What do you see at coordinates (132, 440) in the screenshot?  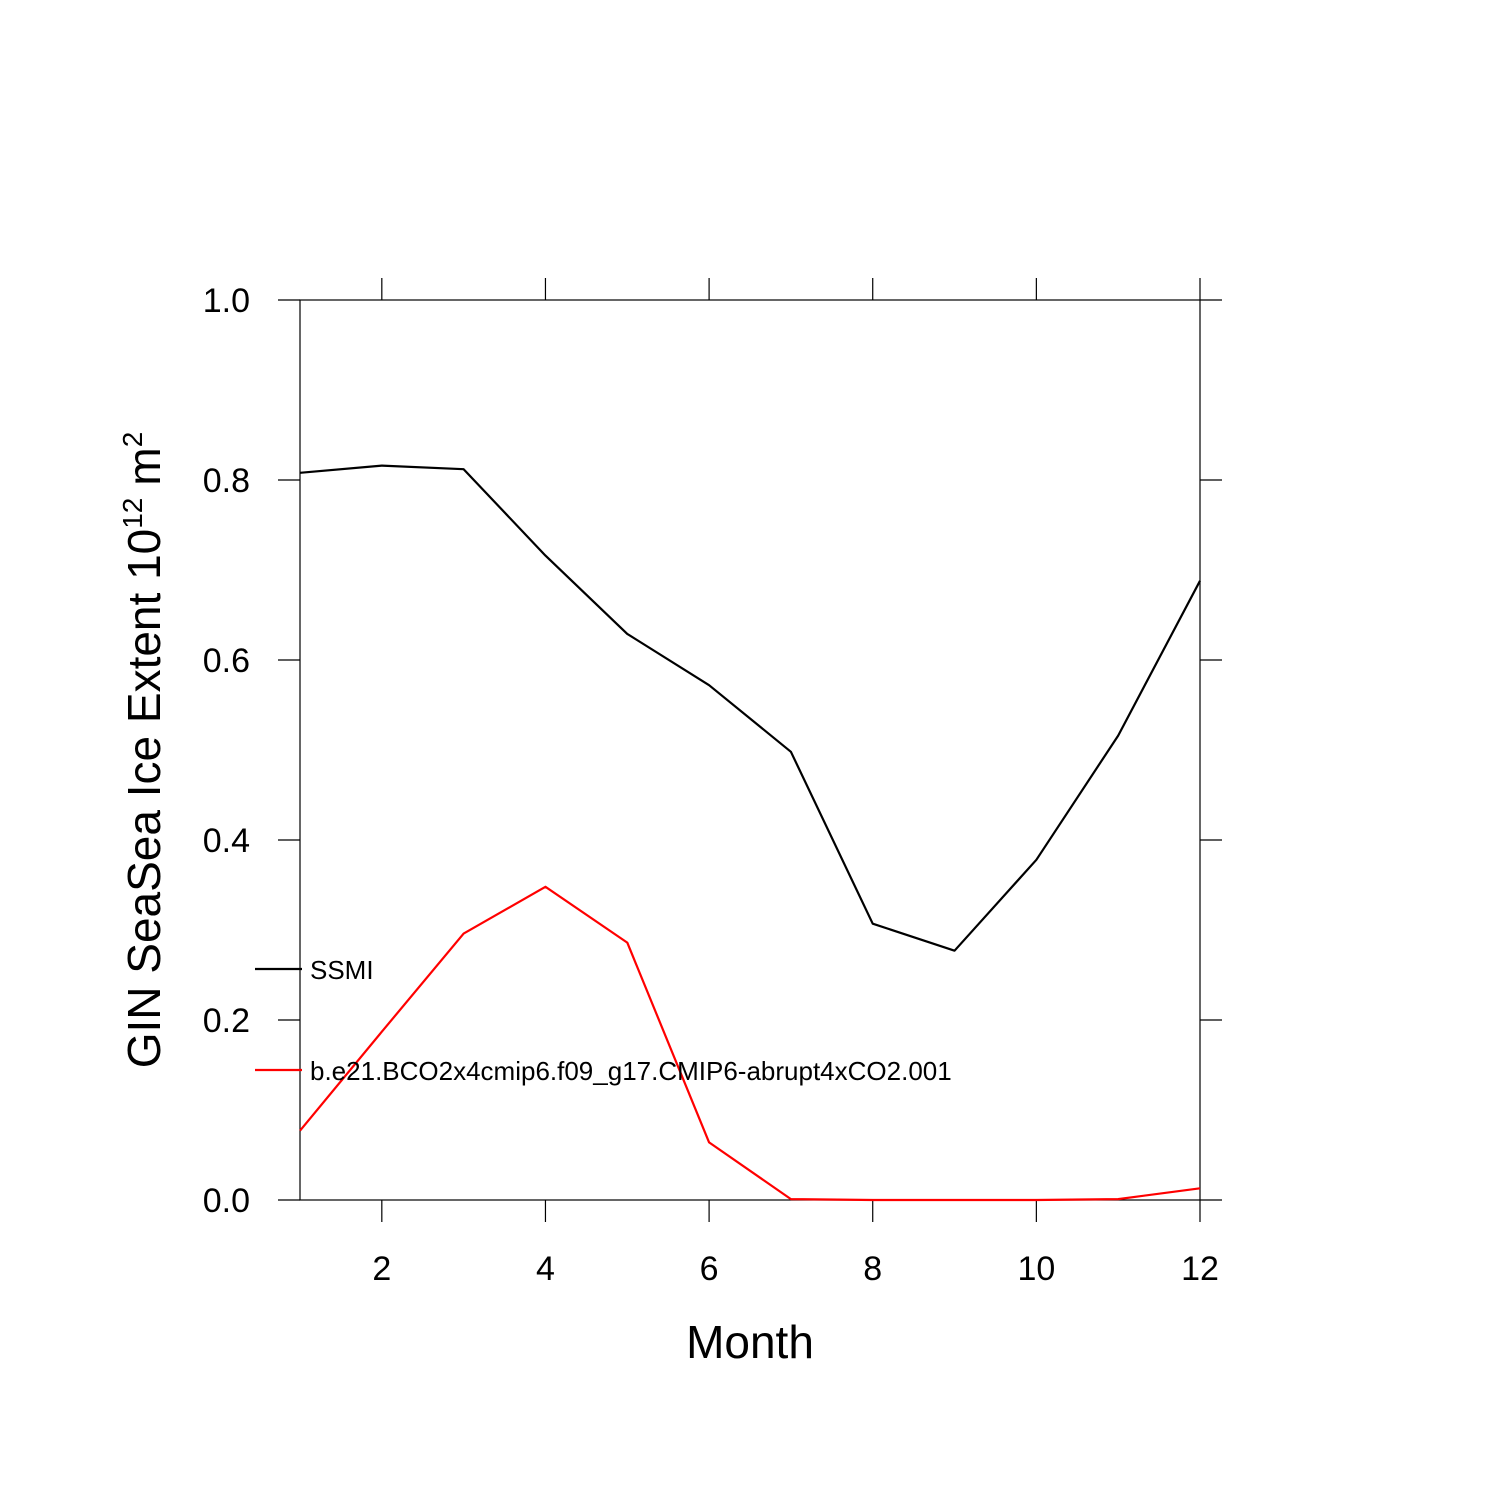 I see `y-label-unit-exponent: 2` at bounding box center [132, 440].